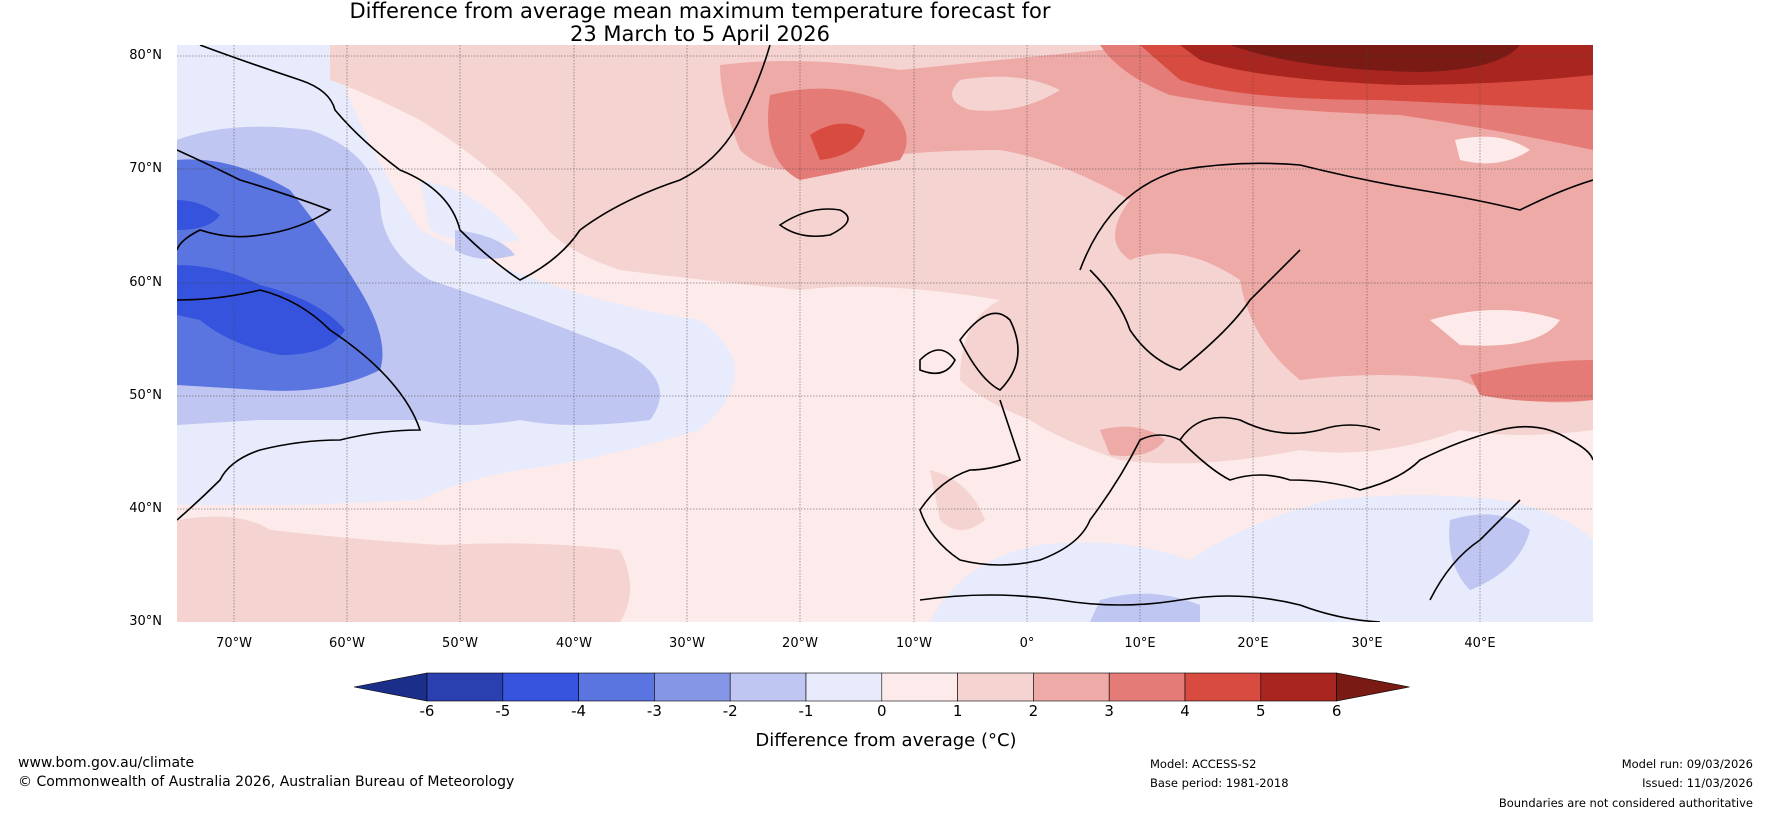 The height and width of the screenshot is (816, 1770). What do you see at coordinates (1185, 711) in the screenshot?
I see `colorbar-tick-label: 4` at bounding box center [1185, 711].